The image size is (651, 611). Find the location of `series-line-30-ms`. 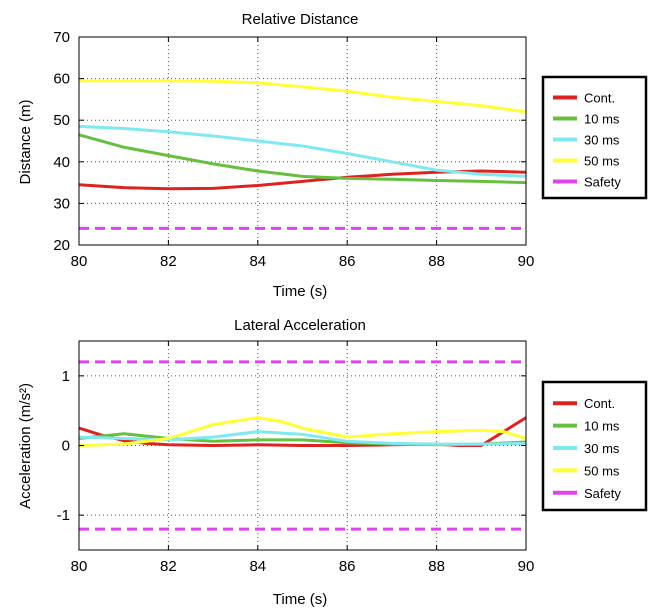

series-line-30-ms is located at coordinates (302, 151).